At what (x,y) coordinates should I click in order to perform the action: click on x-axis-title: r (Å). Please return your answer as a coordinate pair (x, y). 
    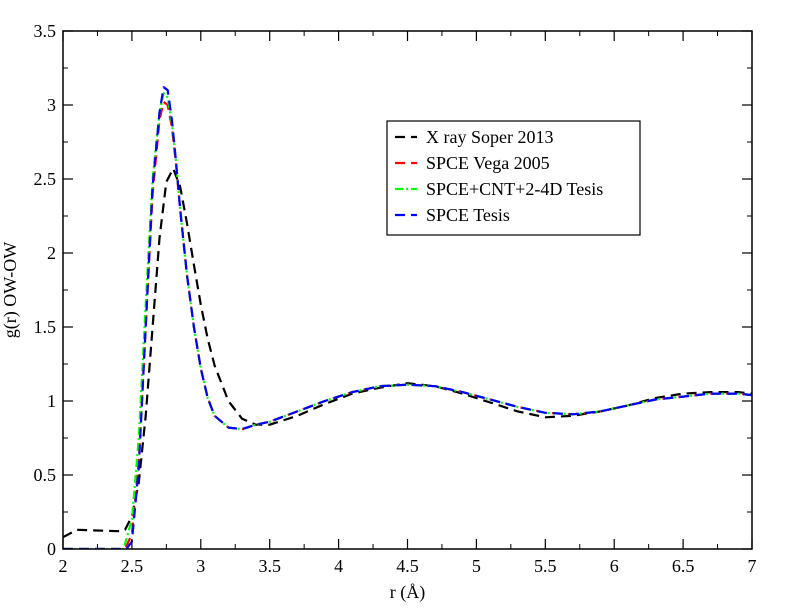
    Looking at the image, I should click on (407, 592).